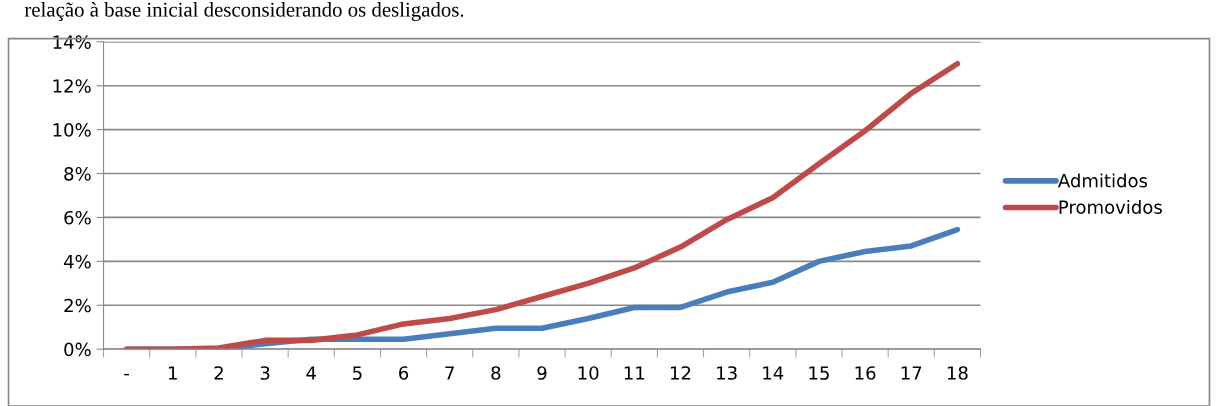 The height and width of the screenshot is (406, 1218). I want to click on y-tick-label: 8%, so click(77, 174).